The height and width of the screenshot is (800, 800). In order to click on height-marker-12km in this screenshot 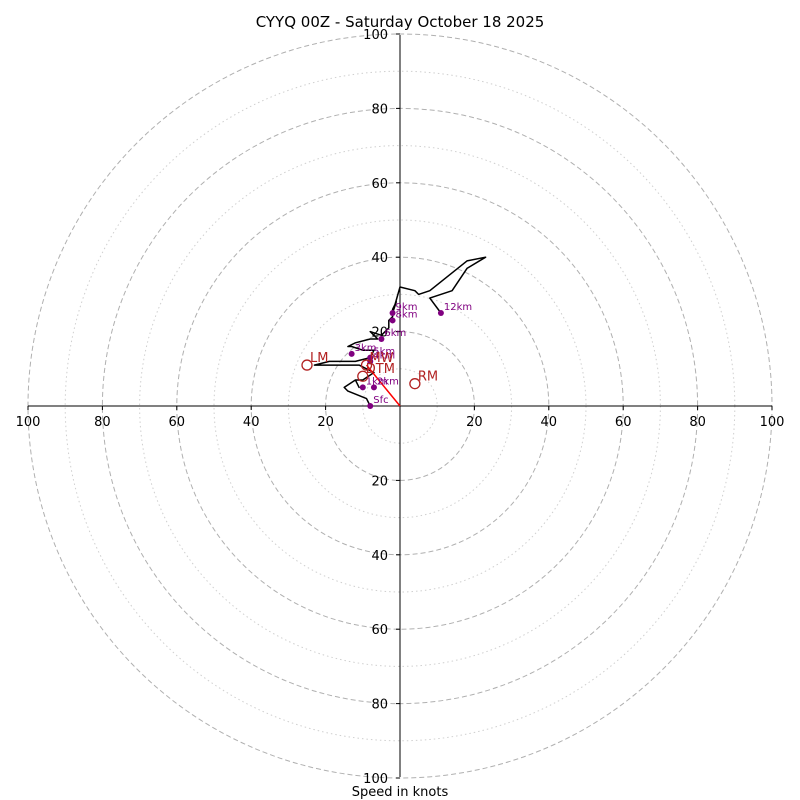, I will do `click(440, 313)`.